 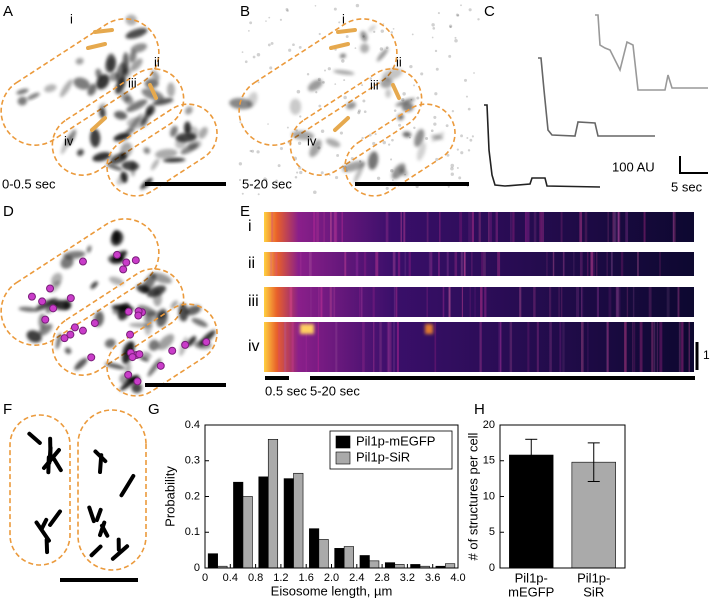 I want to click on y-tick-label: 0.3, so click(x=192, y=461).